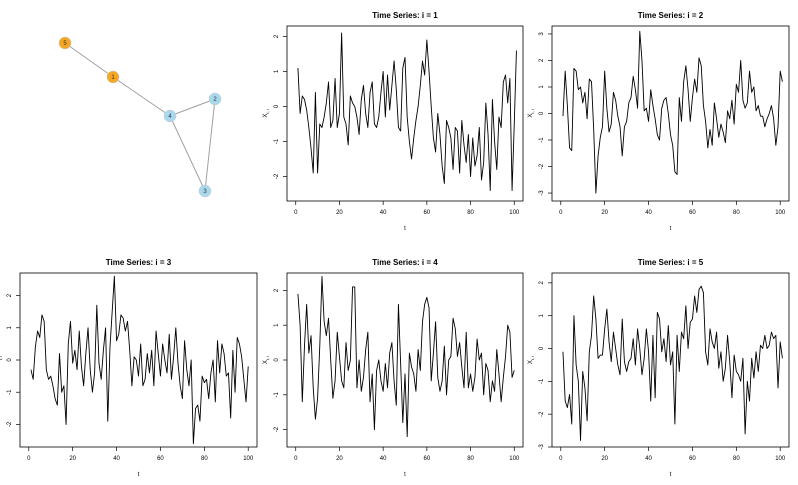  I want to click on node-label-3: 3, so click(205, 192).